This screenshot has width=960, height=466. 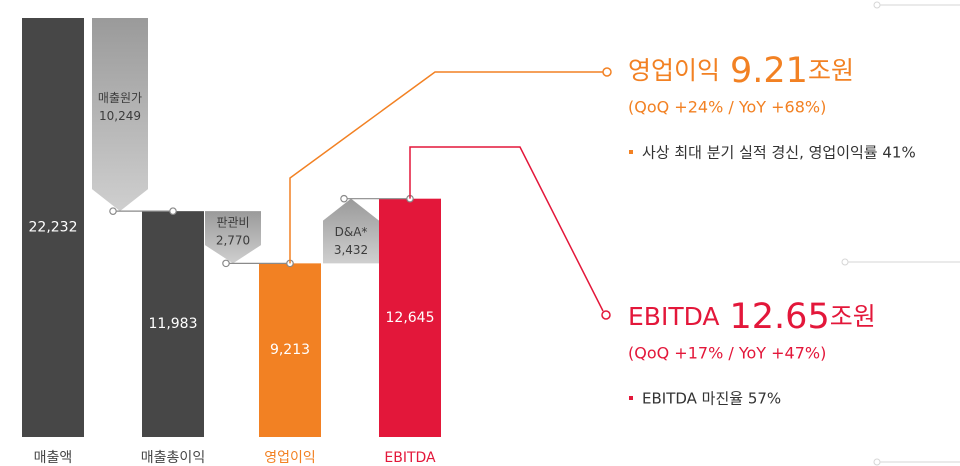 What do you see at coordinates (290, 458) in the screenshot?
I see `category-label: 영업이익` at bounding box center [290, 458].